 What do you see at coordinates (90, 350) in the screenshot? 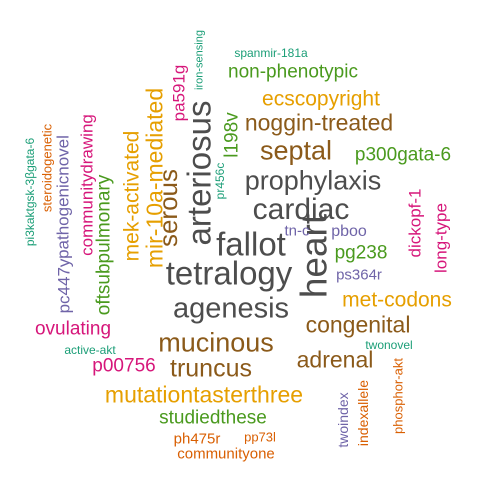
I see `word-active-akt: active-akt` at bounding box center [90, 350].